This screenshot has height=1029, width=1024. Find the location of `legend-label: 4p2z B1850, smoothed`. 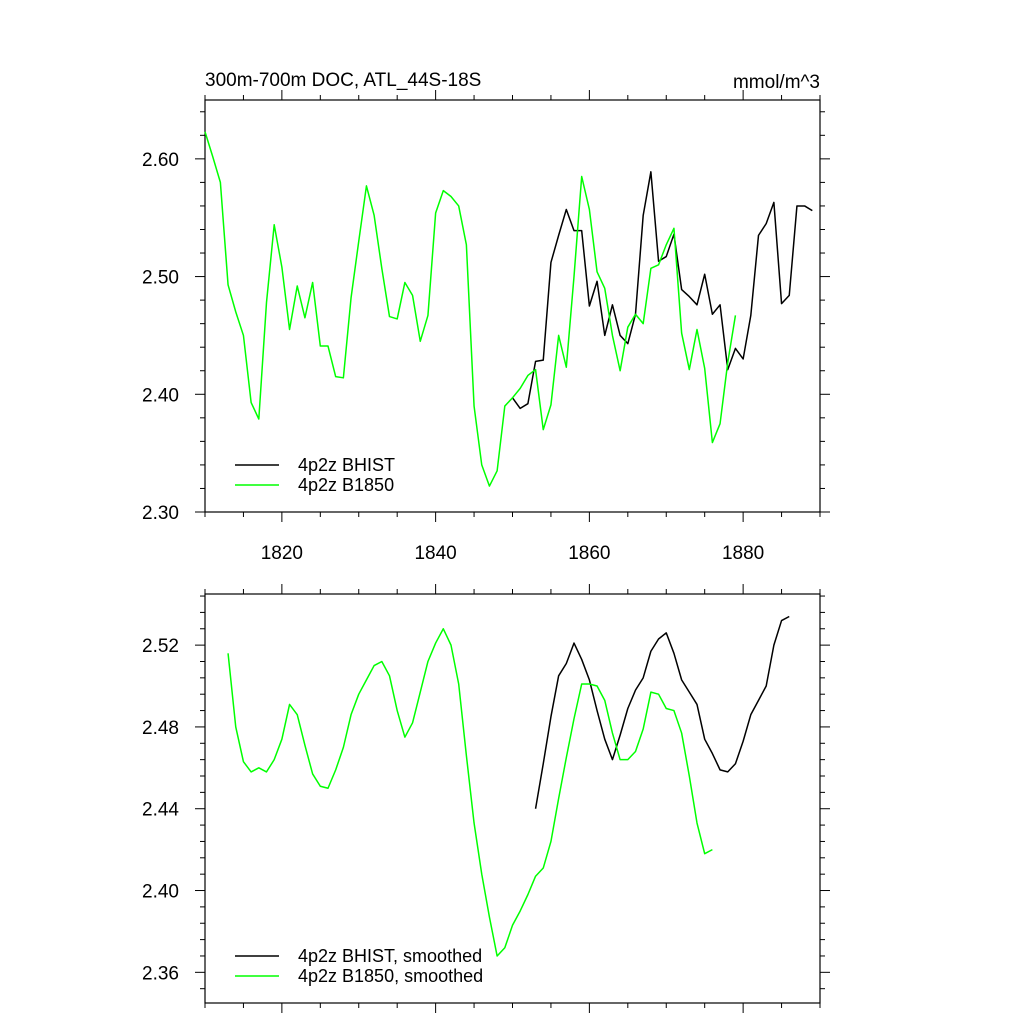

legend-label: 4p2z B1850, smoothed is located at coordinates (390, 976).